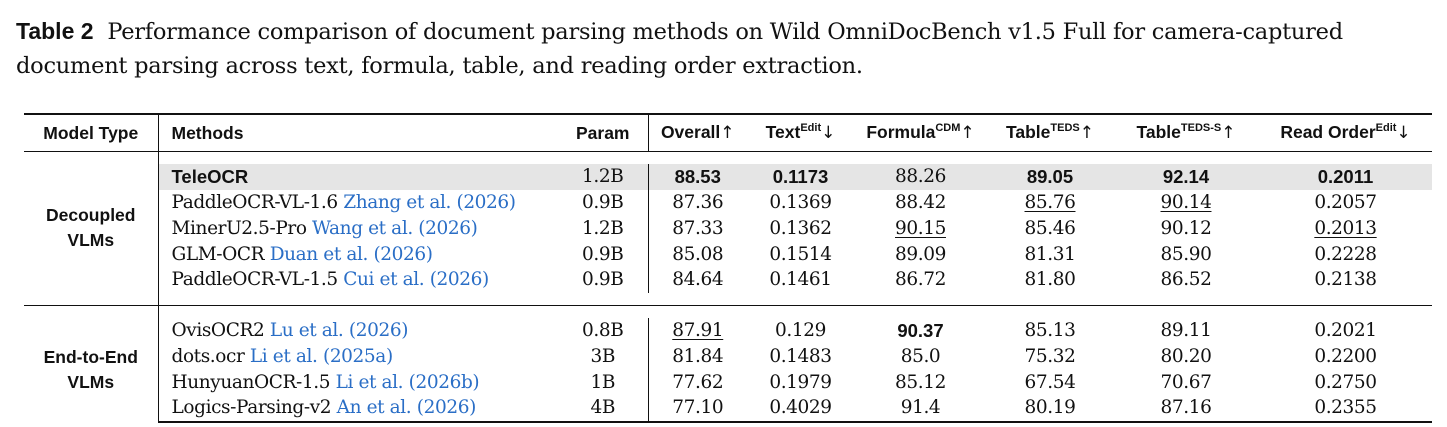 The height and width of the screenshot is (427, 1447). What do you see at coordinates (251, 382) in the screenshot?
I see `method-name: HunyuanOCR-1.5` at bounding box center [251, 382].